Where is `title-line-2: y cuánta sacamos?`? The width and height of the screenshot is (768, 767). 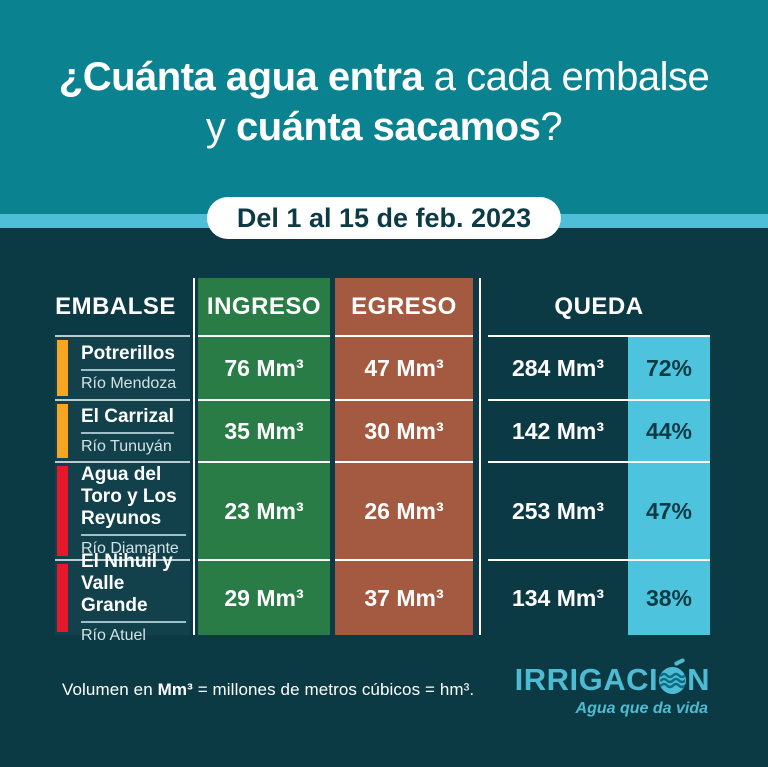 title-line-2: y cuánta sacamos? is located at coordinates (384, 127).